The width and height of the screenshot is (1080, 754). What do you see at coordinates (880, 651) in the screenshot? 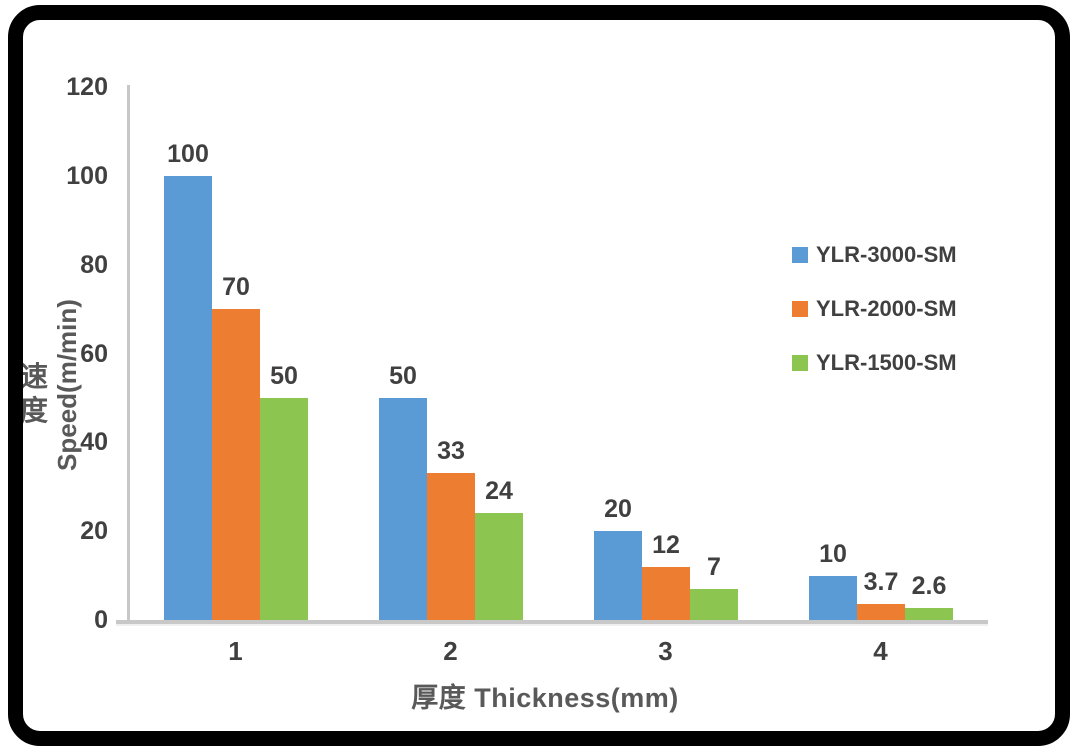
I see `x-tick-label: 4` at bounding box center [880, 651].